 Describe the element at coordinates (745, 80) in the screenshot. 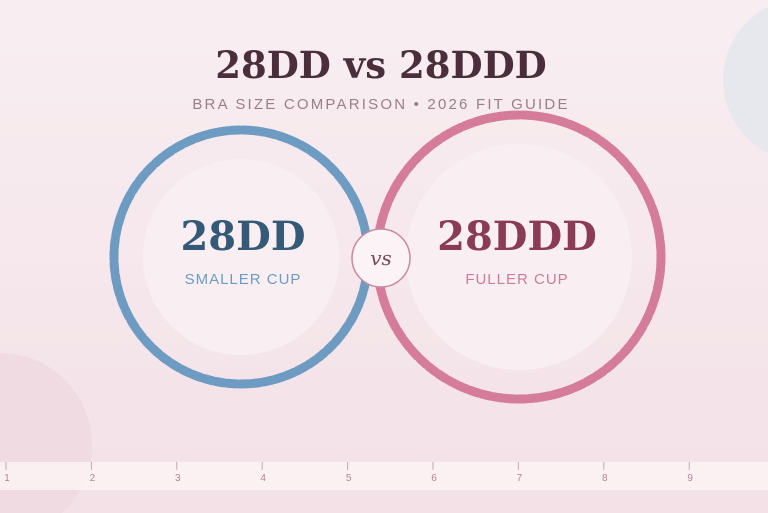

I see `decor-circle` at that location.